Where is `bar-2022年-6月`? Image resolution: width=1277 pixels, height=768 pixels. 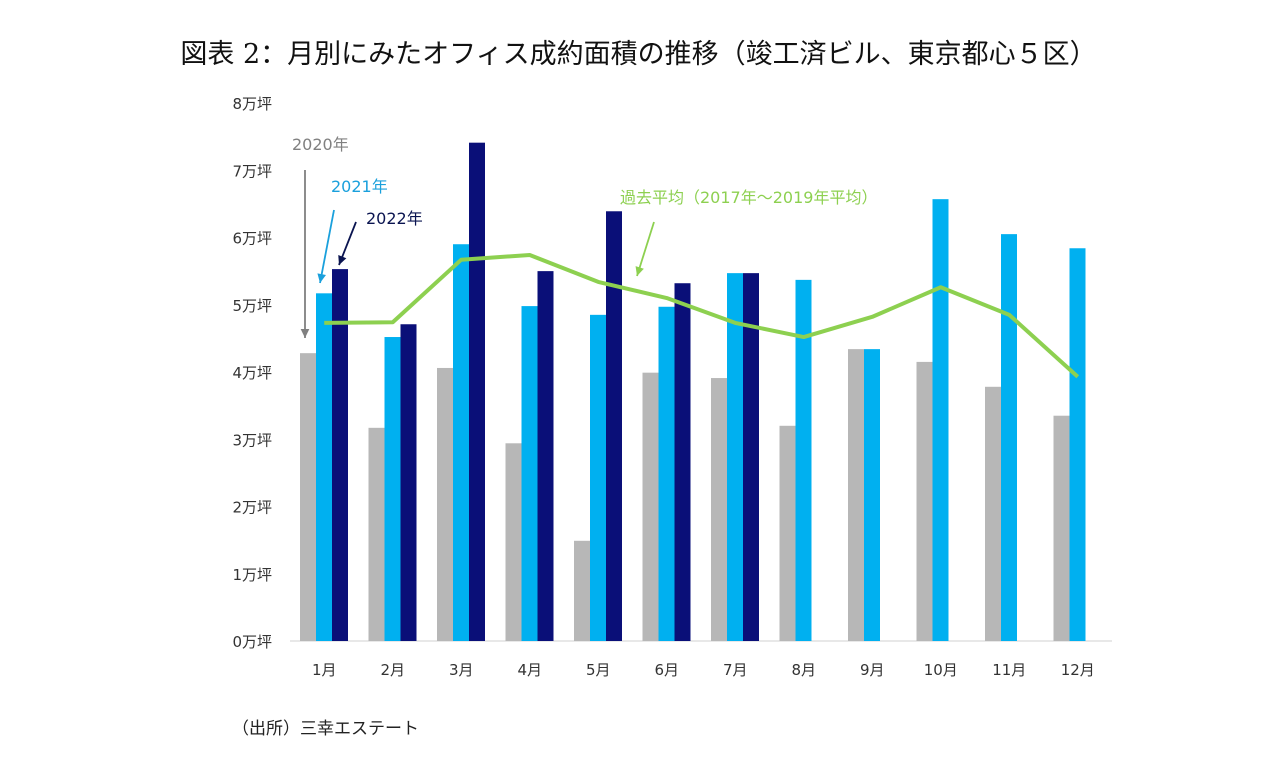 bar-2022年-6月 is located at coordinates (682, 462).